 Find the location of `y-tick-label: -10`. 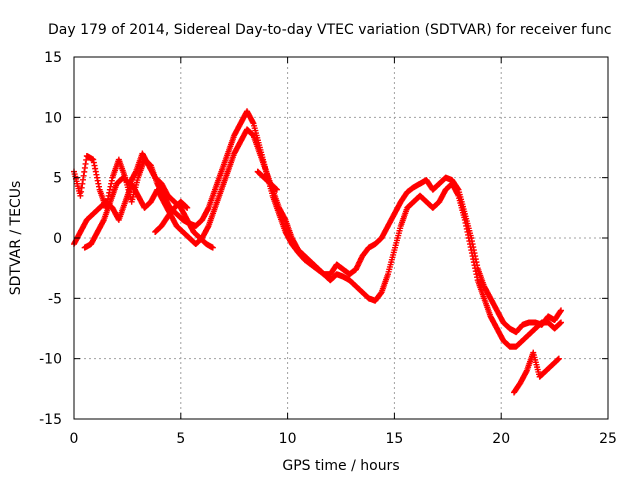

y-tick-label: -10 is located at coordinates (50, 360).